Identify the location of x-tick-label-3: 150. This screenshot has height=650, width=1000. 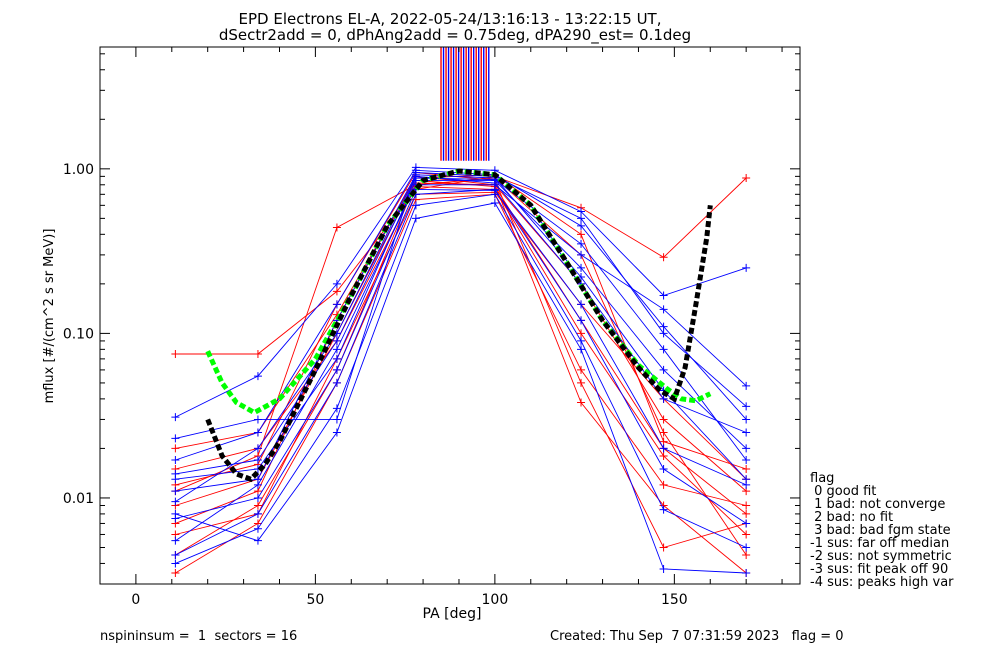
(674, 600).